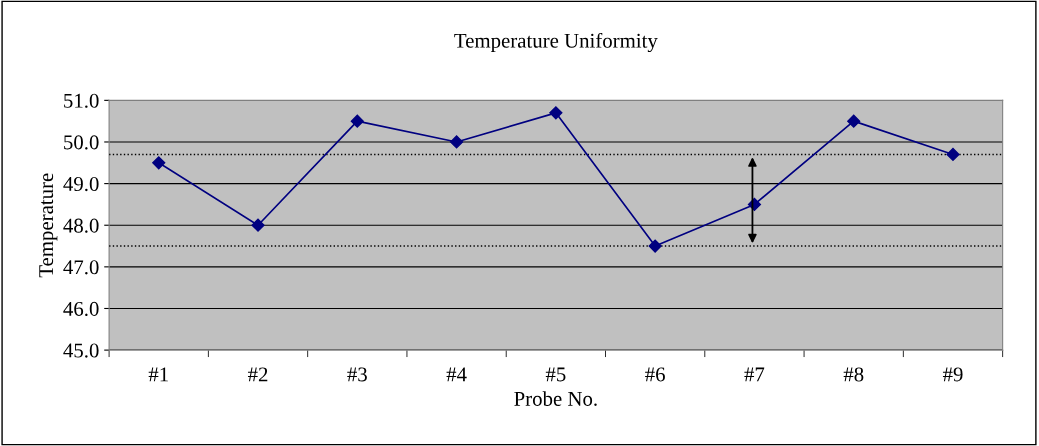  I want to click on x-tick-label: #9, so click(952, 374).